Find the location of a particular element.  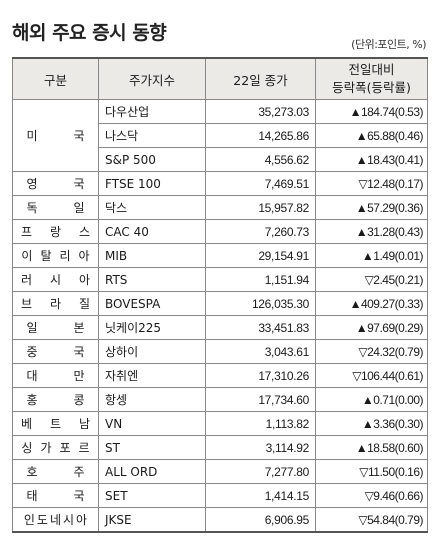

region-label: 러시아 is located at coordinates (55, 280).